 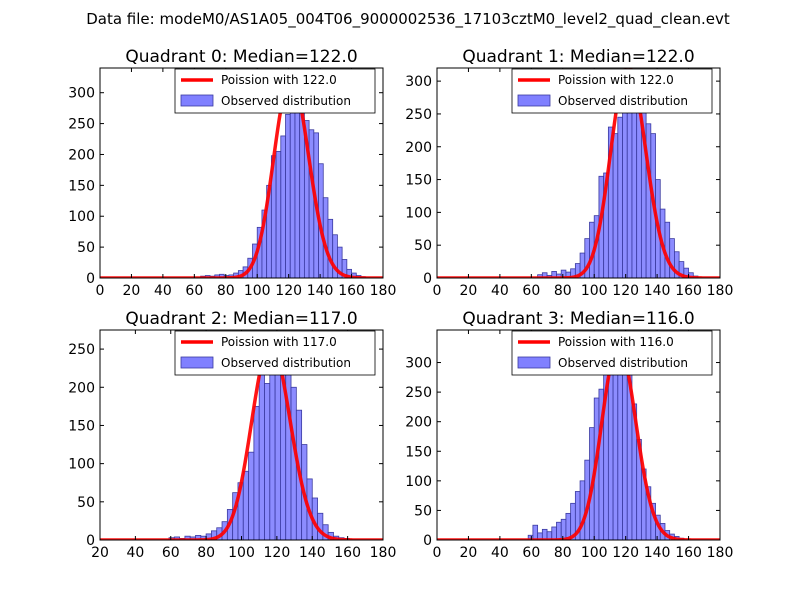 What do you see at coordinates (612, 91) in the screenshot?
I see `legend: Poission with 122.0 Observed distribution` at bounding box center [612, 91].